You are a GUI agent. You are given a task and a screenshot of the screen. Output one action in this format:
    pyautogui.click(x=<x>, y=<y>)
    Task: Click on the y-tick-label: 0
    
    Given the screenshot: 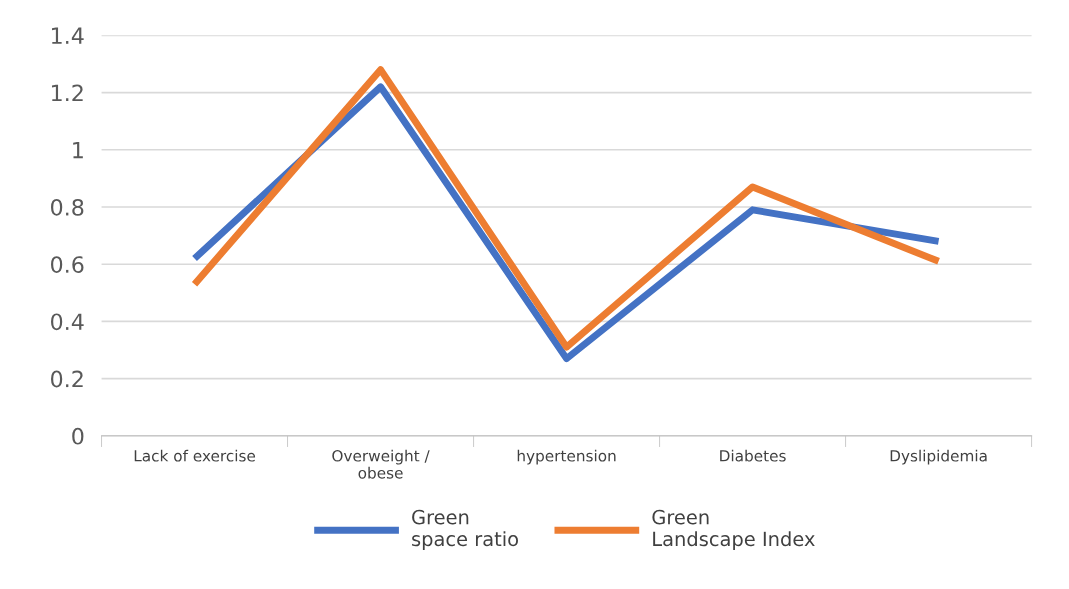 What is the action you would take?
    pyautogui.click(x=78, y=436)
    